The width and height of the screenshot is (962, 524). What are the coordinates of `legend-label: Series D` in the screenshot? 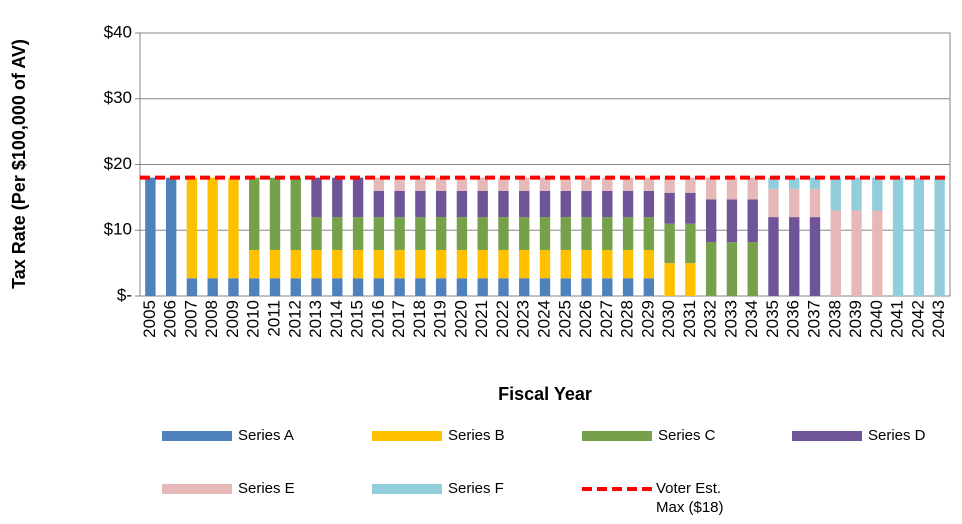 It's located at (897, 435).